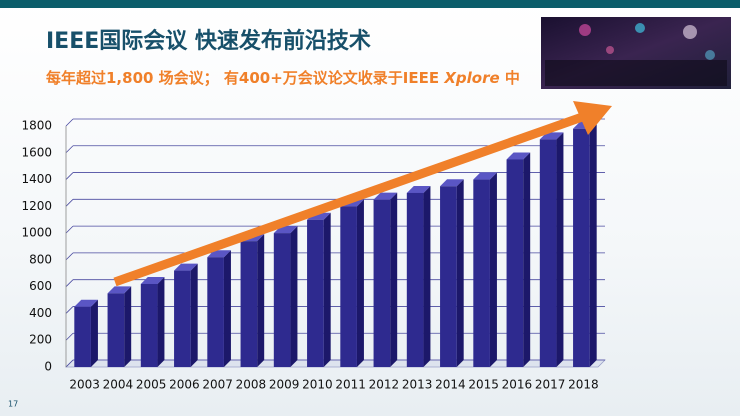 The width and height of the screenshot is (740, 416). Describe the element at coordinates (350, 385) in the screenshot. I see `x-tick-label: 2011` at that location.